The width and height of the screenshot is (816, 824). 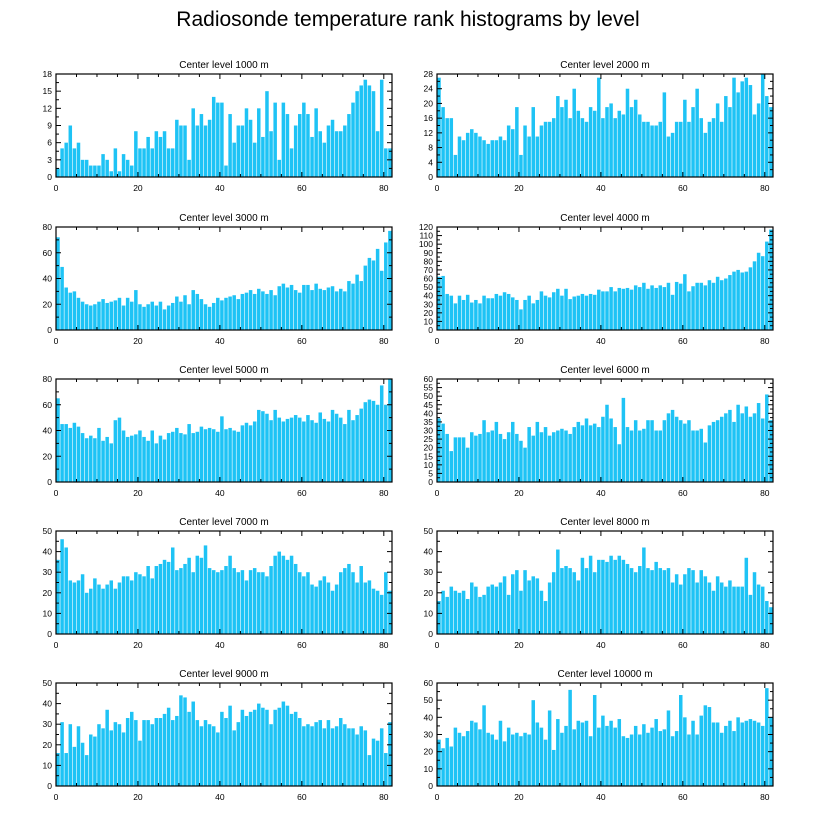 I want to click on x-tick-label: 20, so click(x=138, y=493).